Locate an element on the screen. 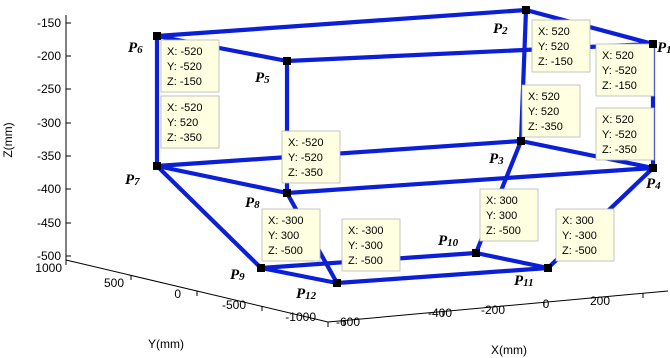 This screenshot has width=670, height=358. datatip-p9: X: -300 Y: 300 Z: -500 is located at coordinates (291, 235).